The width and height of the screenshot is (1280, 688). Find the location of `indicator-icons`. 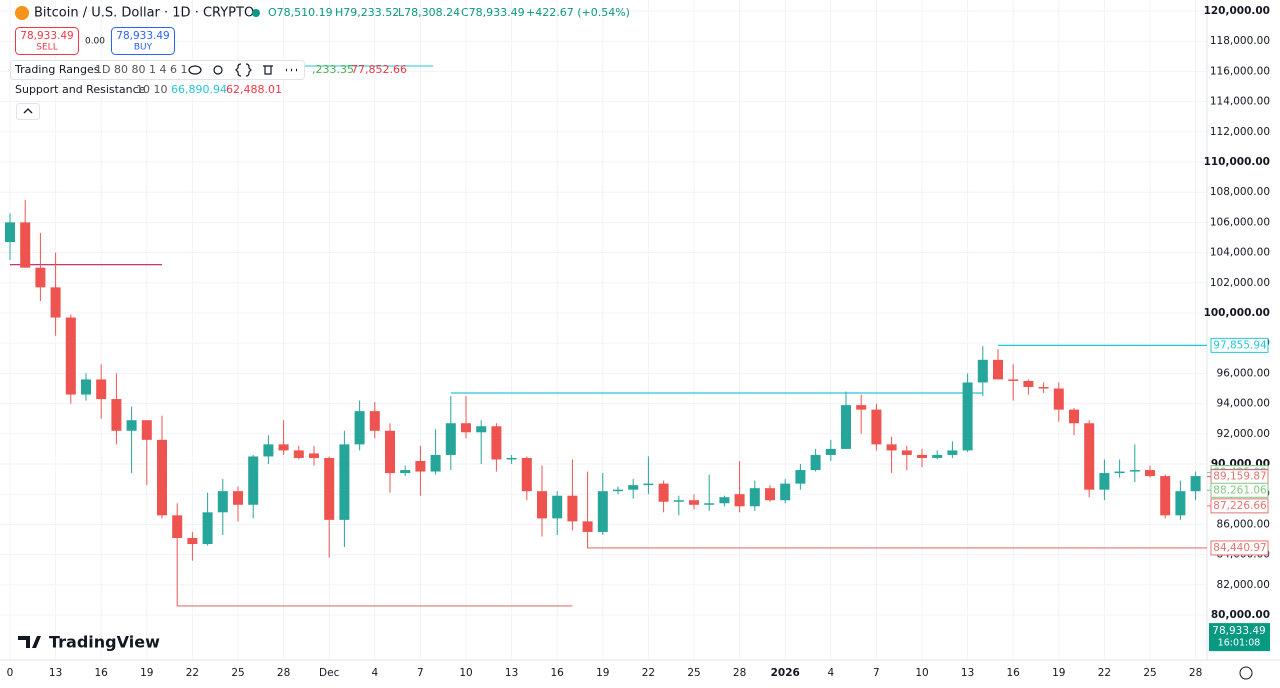

indicator-icons is located at coordinates (242, 70).